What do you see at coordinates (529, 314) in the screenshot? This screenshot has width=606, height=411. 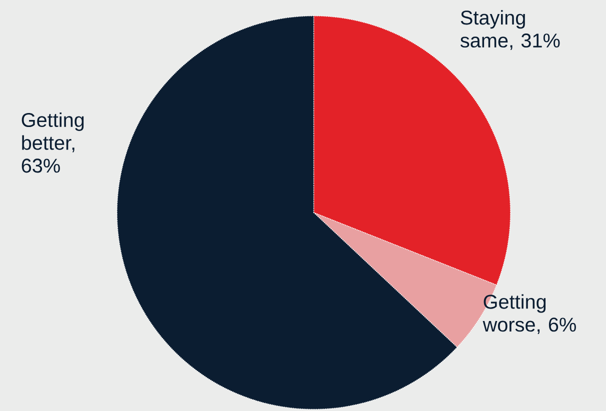 I see `slice-label: Getting worse, 6%` at bounding box center [529, 314].